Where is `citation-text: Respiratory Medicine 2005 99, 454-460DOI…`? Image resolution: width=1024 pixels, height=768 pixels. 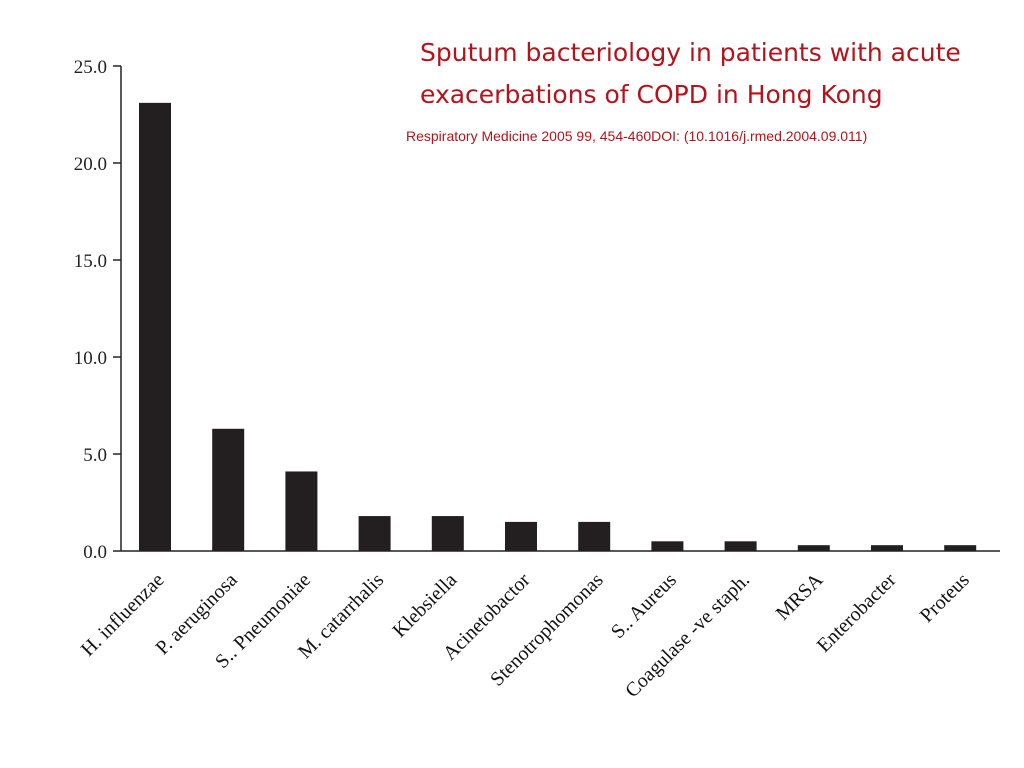
citation-text: Respiratory Medicine 2005 99, 454-460DOI… is located at coordinates (637, 136).